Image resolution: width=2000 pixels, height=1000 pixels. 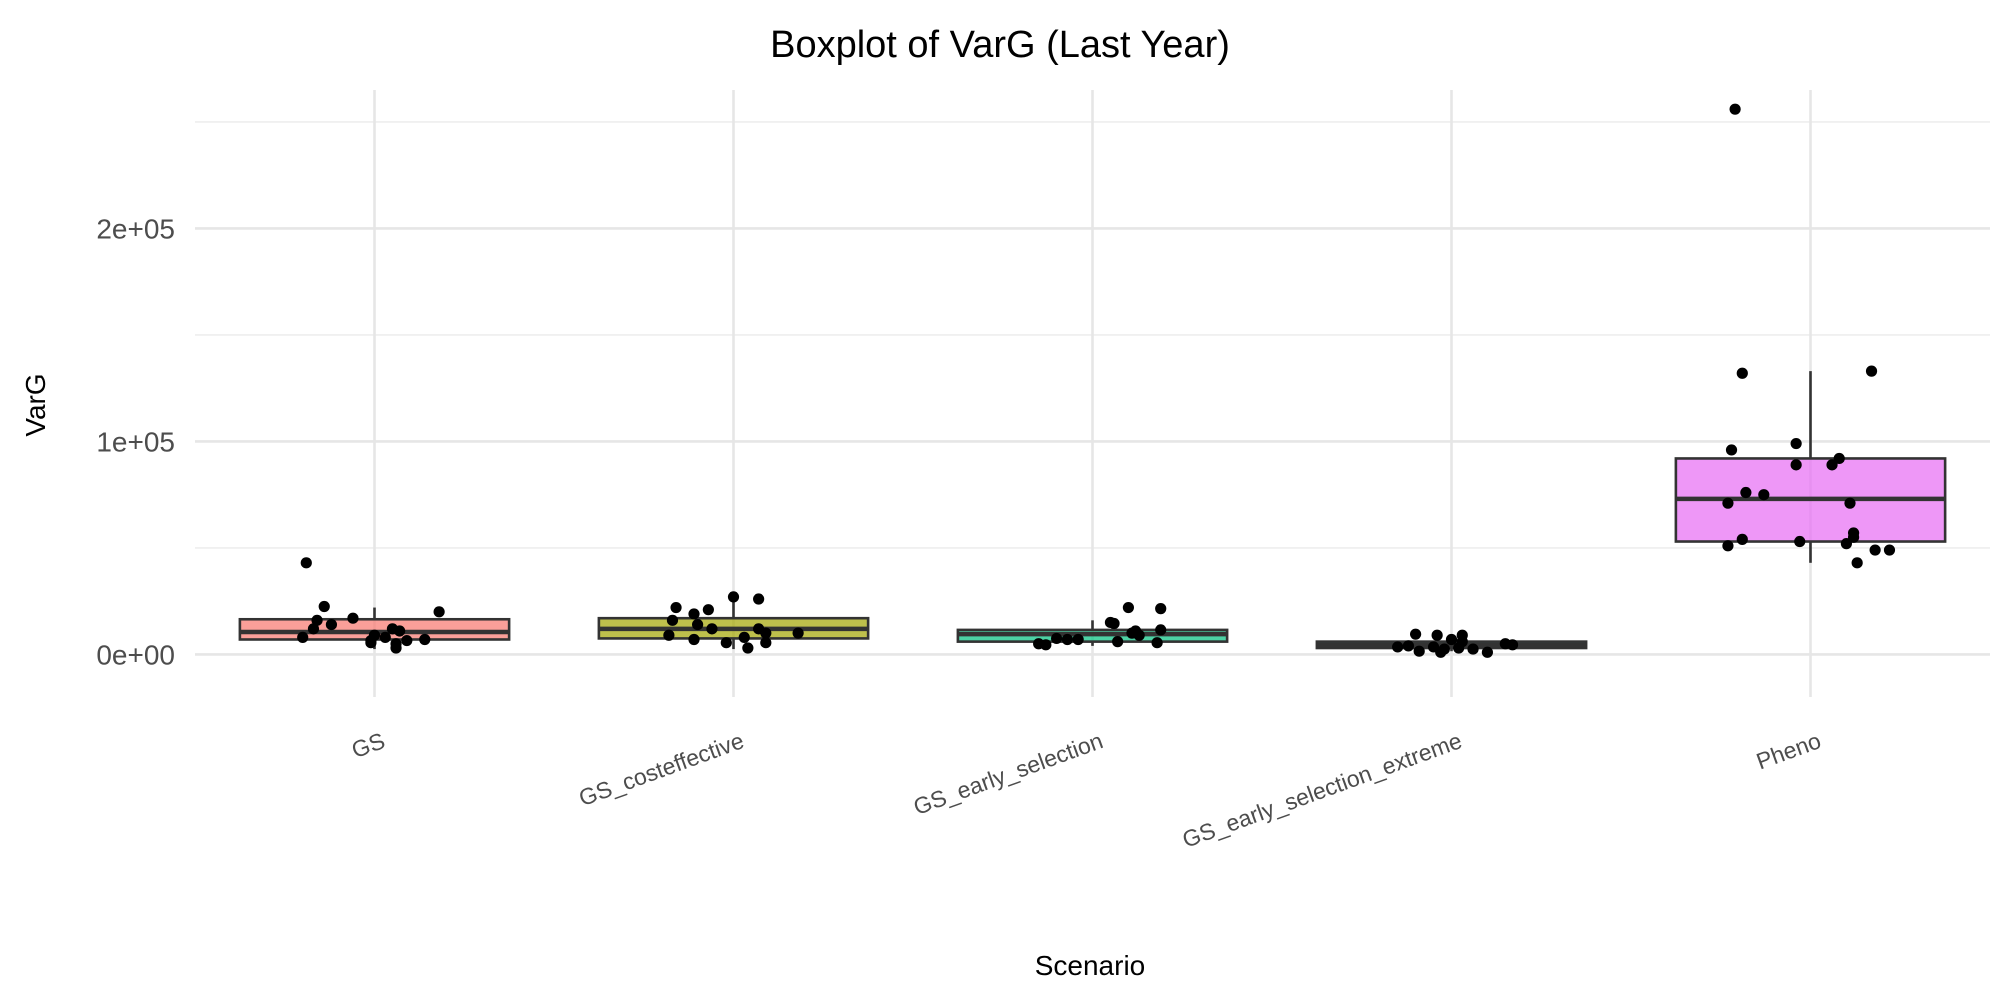 What do you see at coordinates (35, 404) in the screenshot?
I see `y-axis-label: VarG` at bounding box center [35, 404].